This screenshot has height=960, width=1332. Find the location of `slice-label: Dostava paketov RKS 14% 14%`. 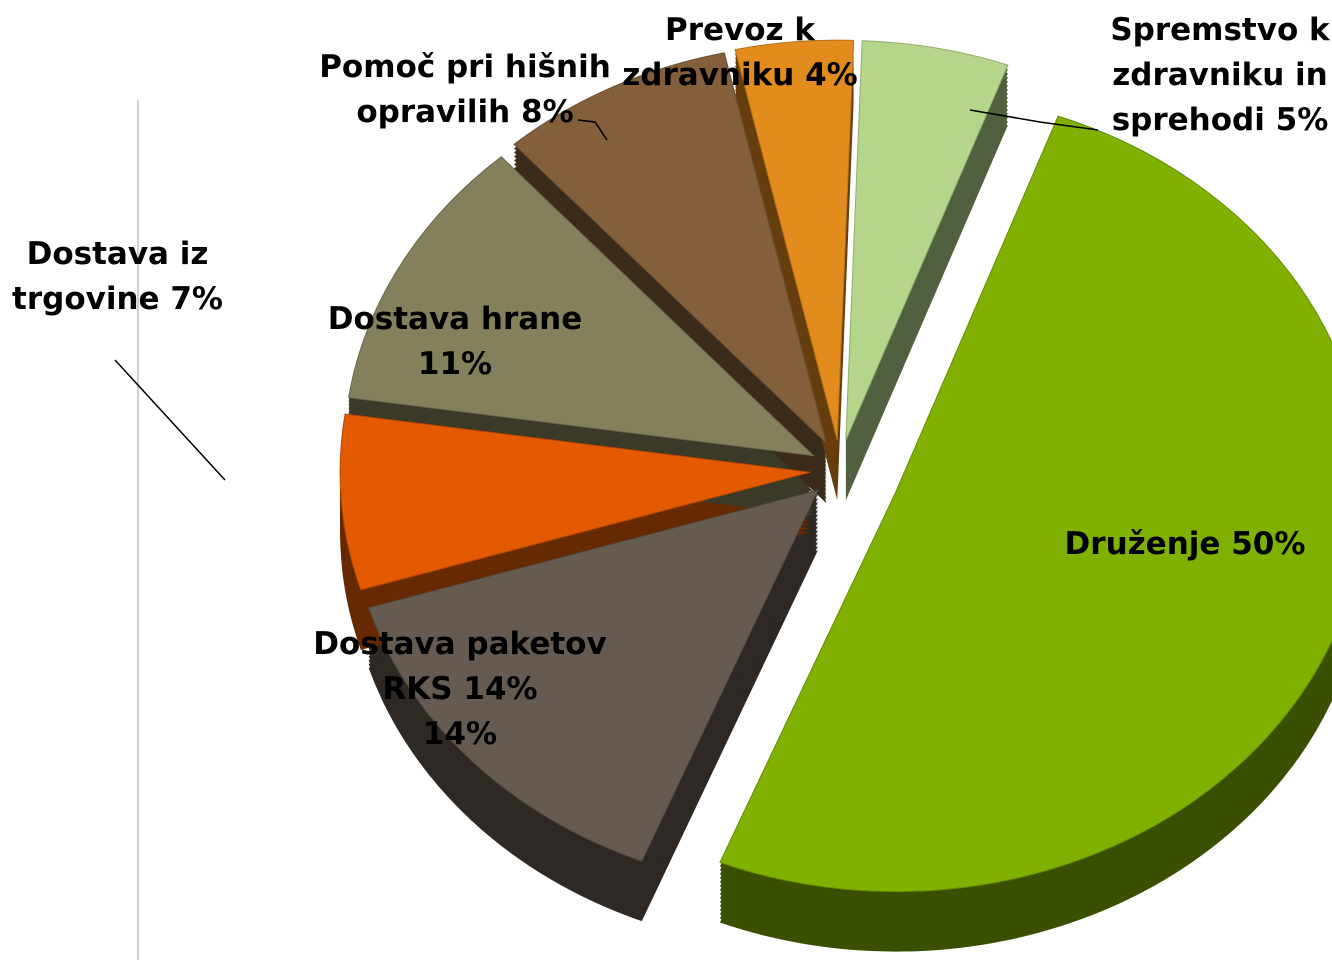

slice-label: Dostava paketov RKS 14% 14% is located at coordinates (460, 689).